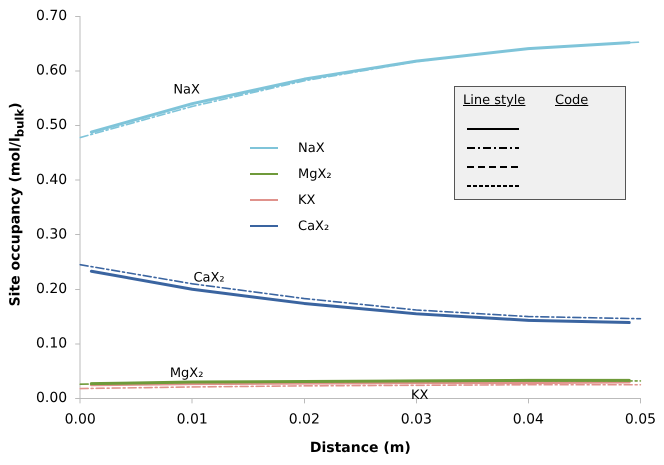 The height and width of the screenshot is (465, 664). What do you see at coordinates (52, 288) in the screenshot?
I see `y-tick-label: 0.20` at bounding box center [52, 288].